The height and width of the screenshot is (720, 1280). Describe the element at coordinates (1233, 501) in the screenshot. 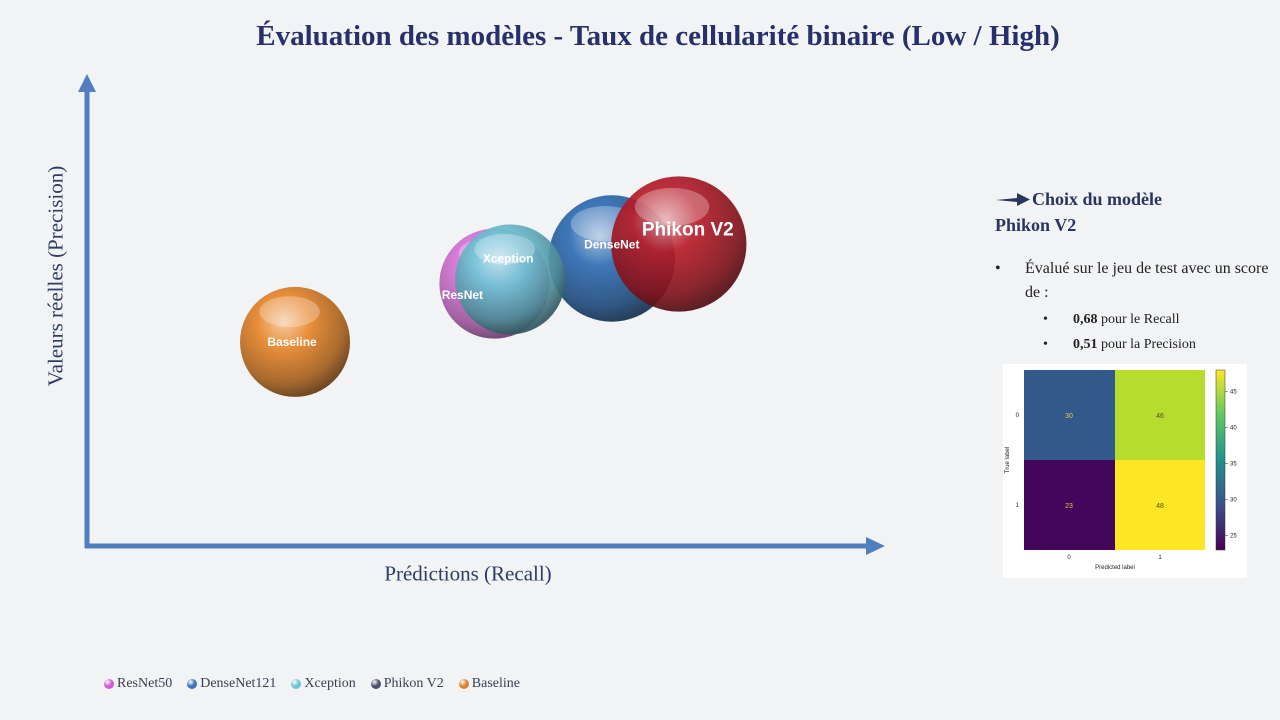

I see `cm-colorbar-tick-label: 30` at that location.